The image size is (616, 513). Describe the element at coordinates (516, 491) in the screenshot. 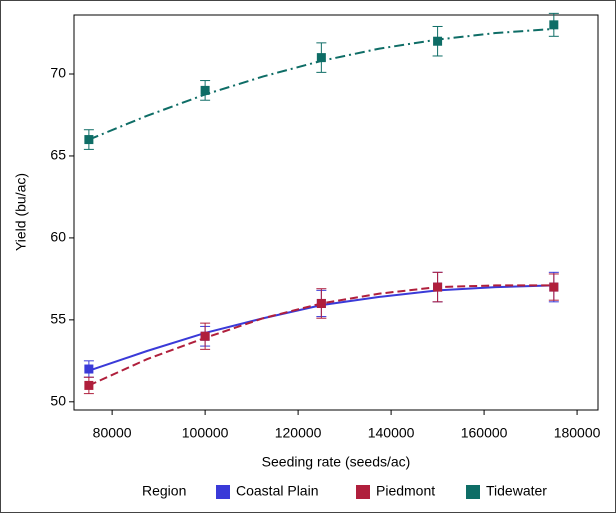

I see `legend-label: Tidewater` at that location.